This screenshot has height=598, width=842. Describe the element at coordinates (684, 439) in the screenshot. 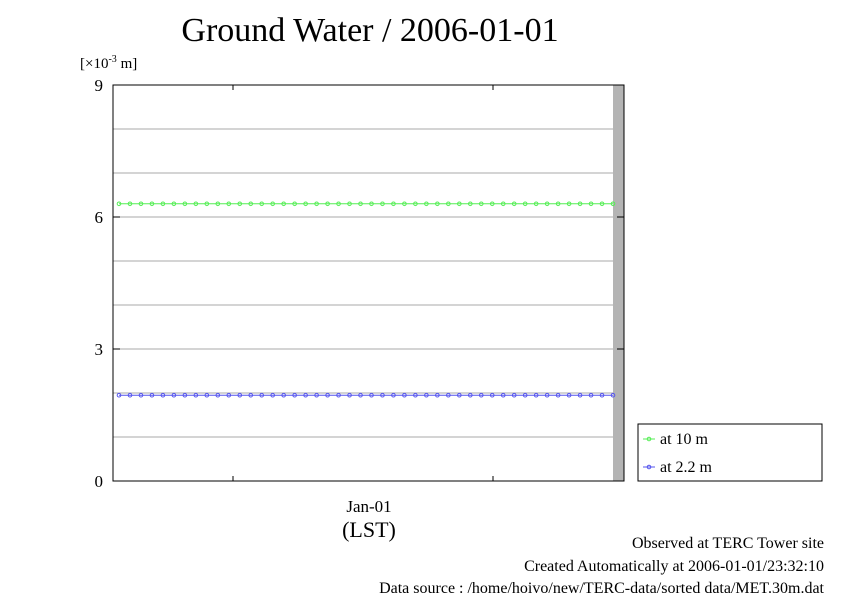

I see `legend-label-10m: at 10 m` at that location.